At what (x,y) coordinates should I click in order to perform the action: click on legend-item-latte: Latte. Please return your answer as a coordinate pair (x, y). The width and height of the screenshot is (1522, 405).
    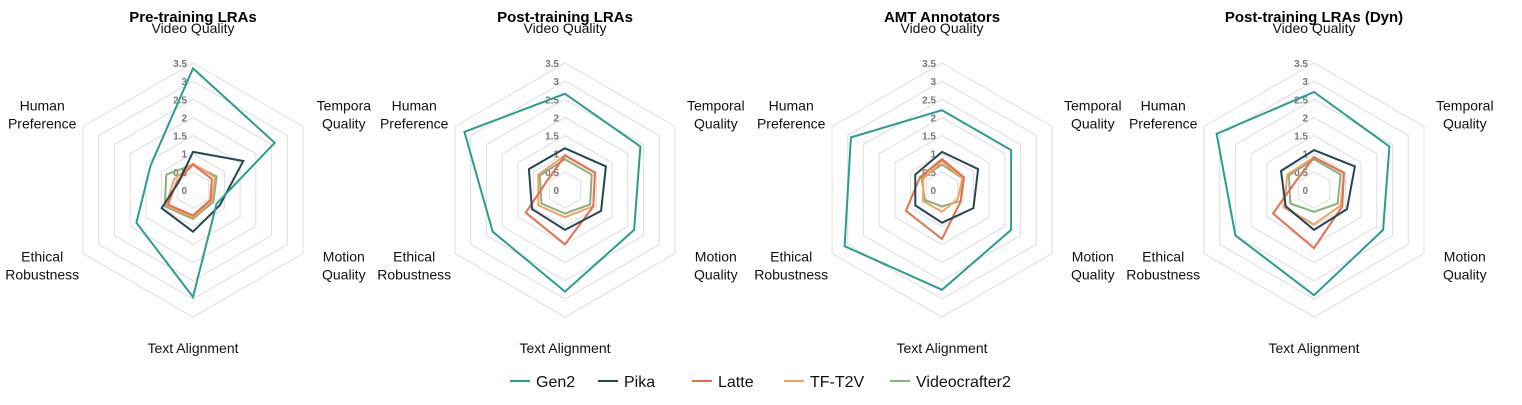
    Looking at the image, I should click on (723, 382).